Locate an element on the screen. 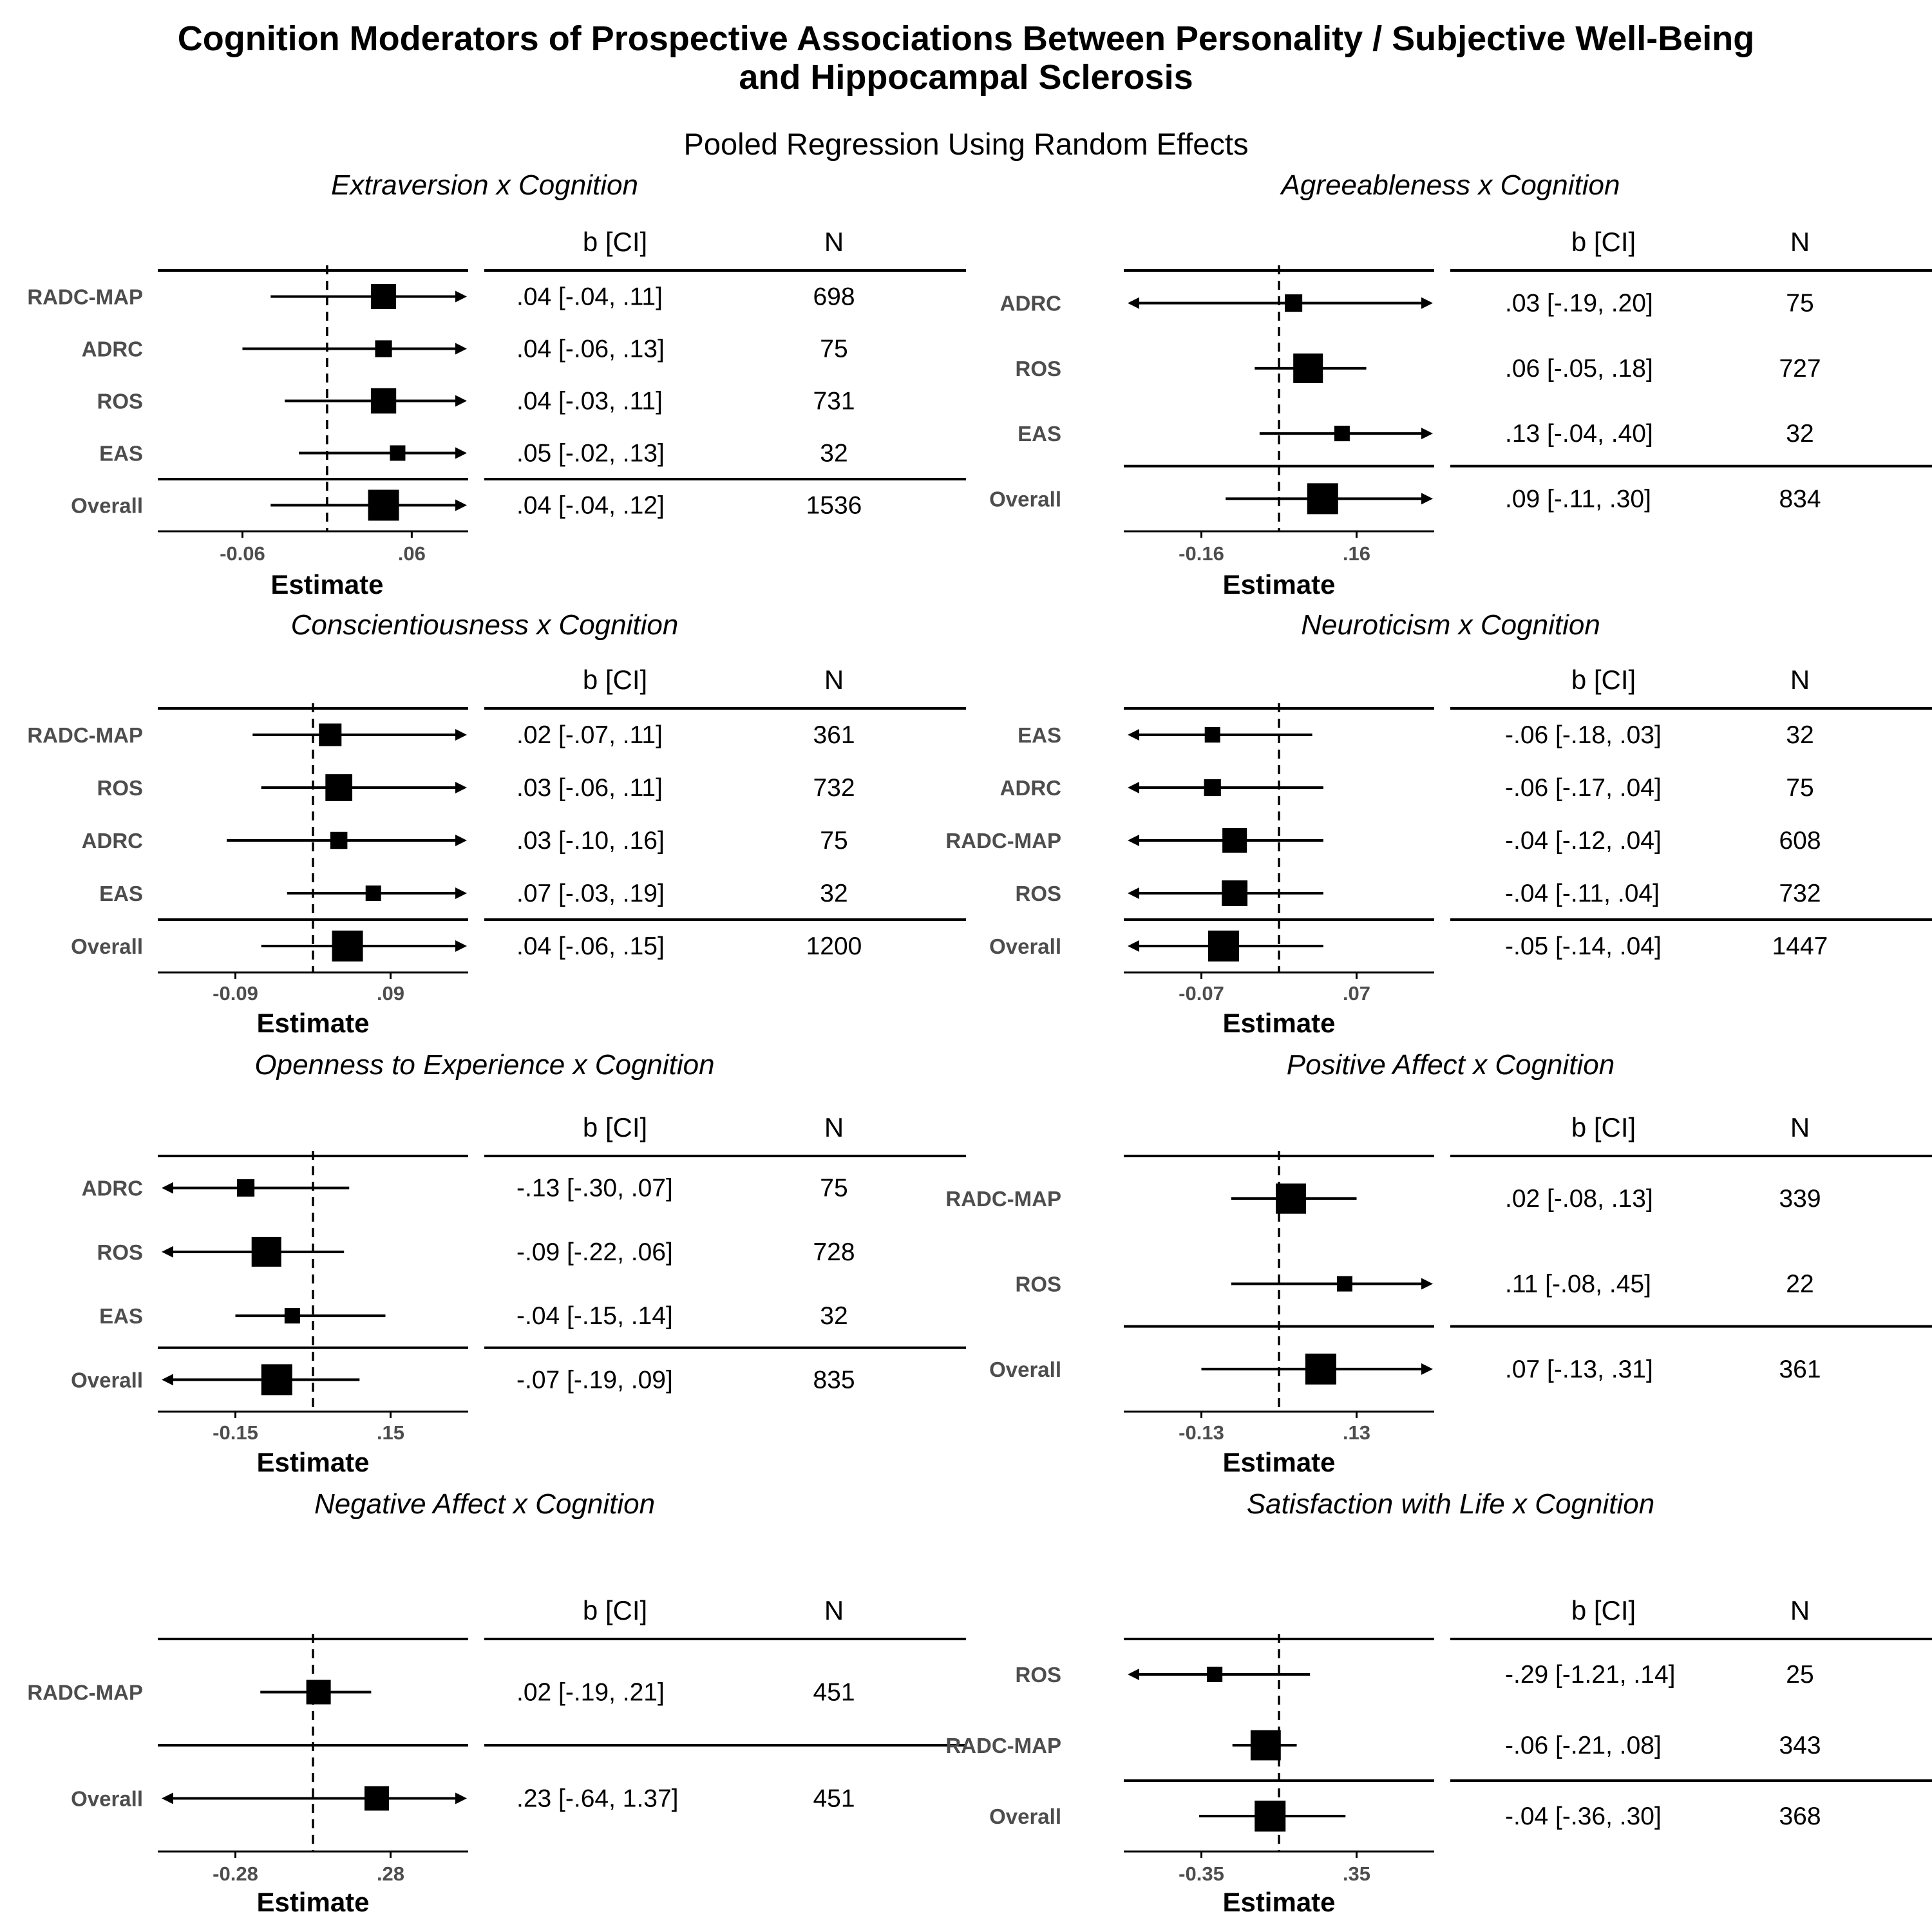  estimate-ci-text: .06 [-.05, .18] is located at coordinates (1579, 369).